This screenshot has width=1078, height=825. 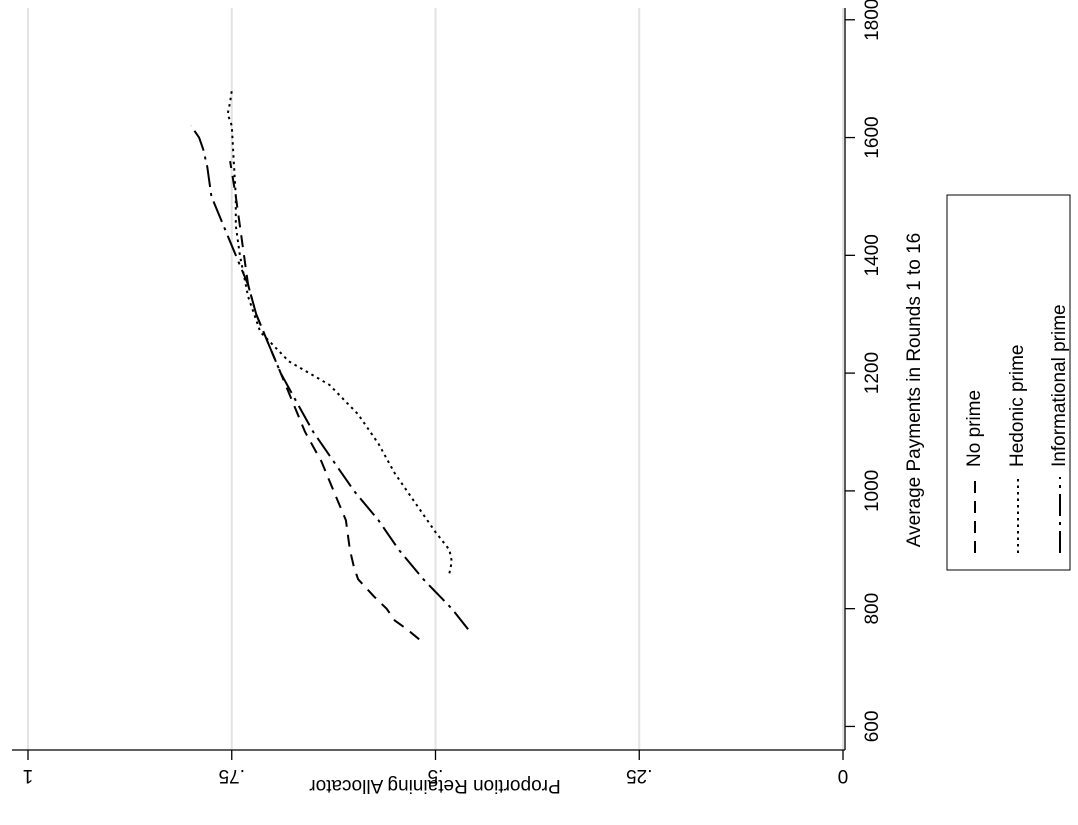 I want to click on y-tick-label-group: .75, so click(x=232, y=775).